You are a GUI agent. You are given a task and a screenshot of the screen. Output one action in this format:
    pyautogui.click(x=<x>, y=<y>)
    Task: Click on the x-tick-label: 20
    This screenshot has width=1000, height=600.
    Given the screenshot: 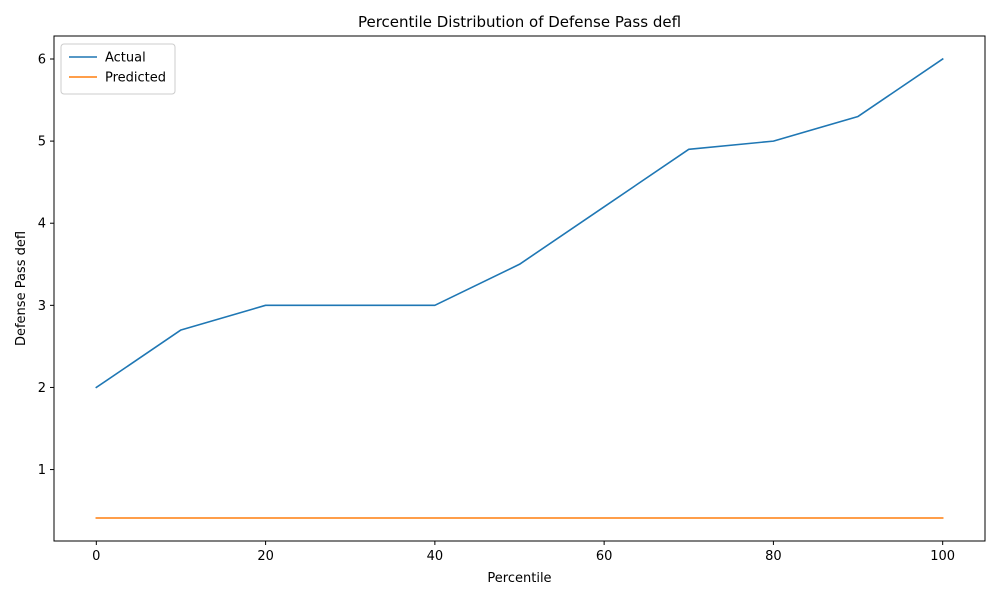 What is the action you would take?
    pyautogui.click(x=265, y=556)
    